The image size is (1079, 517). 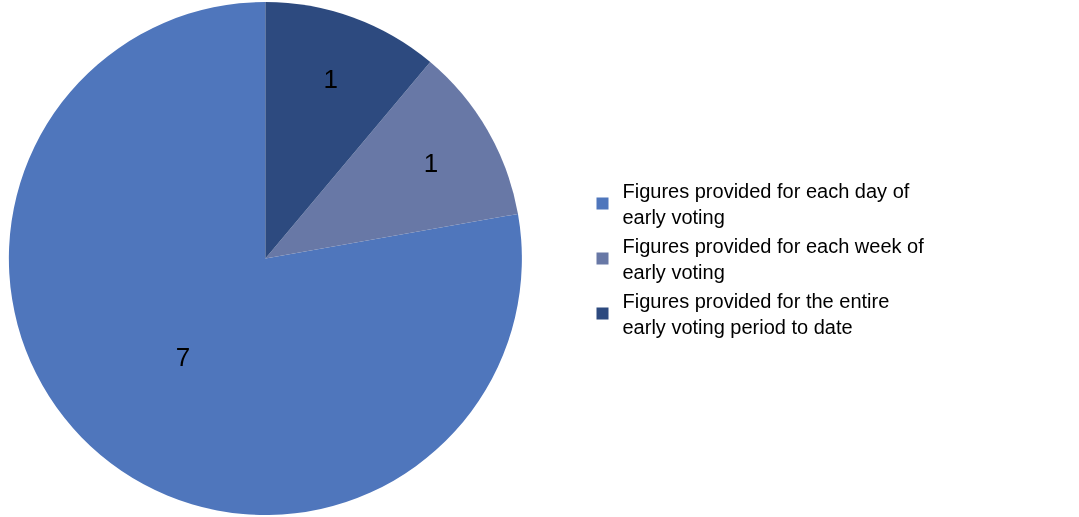 I want to click on pie-slice, so click(x=391, y=160).